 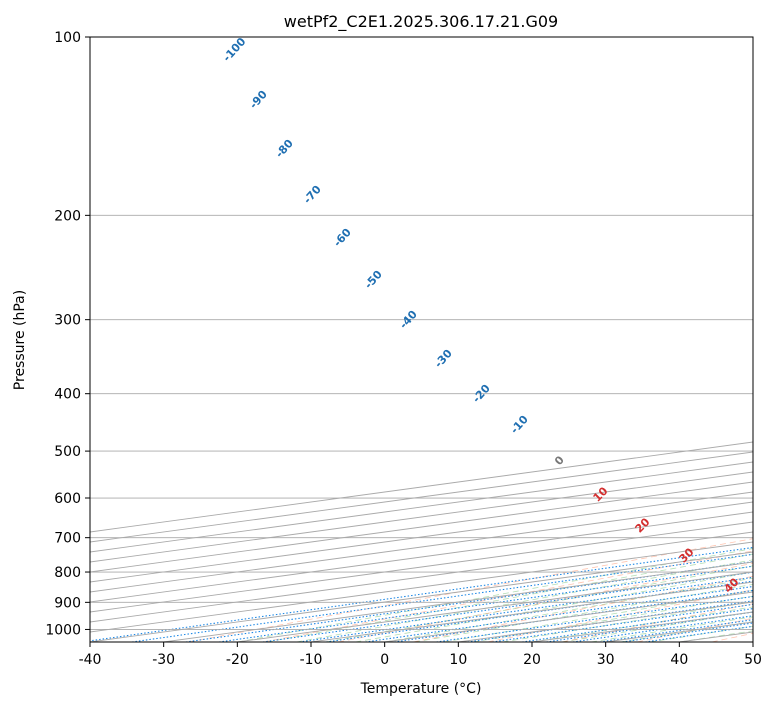 I want to click on y-tick-label: 300, so click(x=67, y=321).